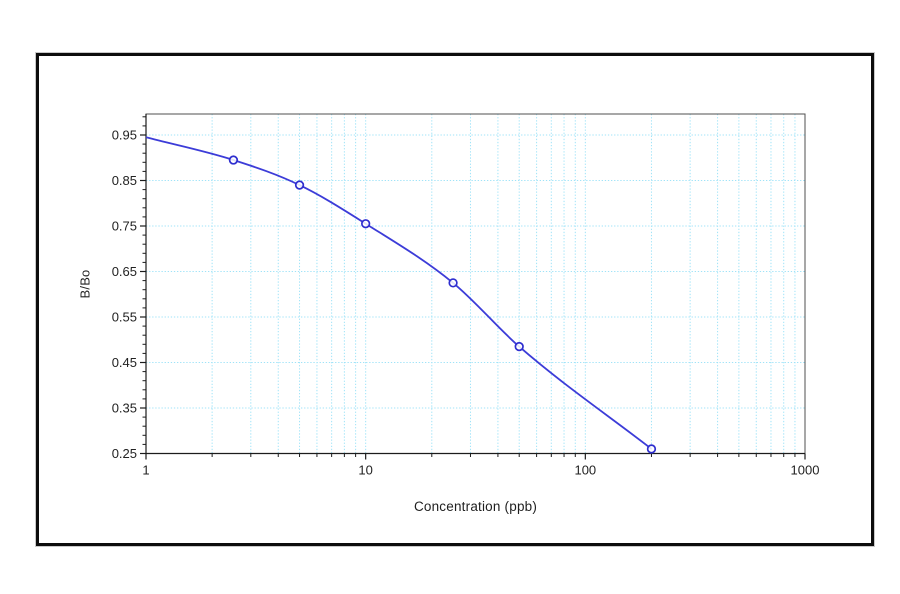 The image size is (900, 594). Describe the element at coordinates (145, 470) in the screenshot. I see `x-tick-label: 1` at that location.